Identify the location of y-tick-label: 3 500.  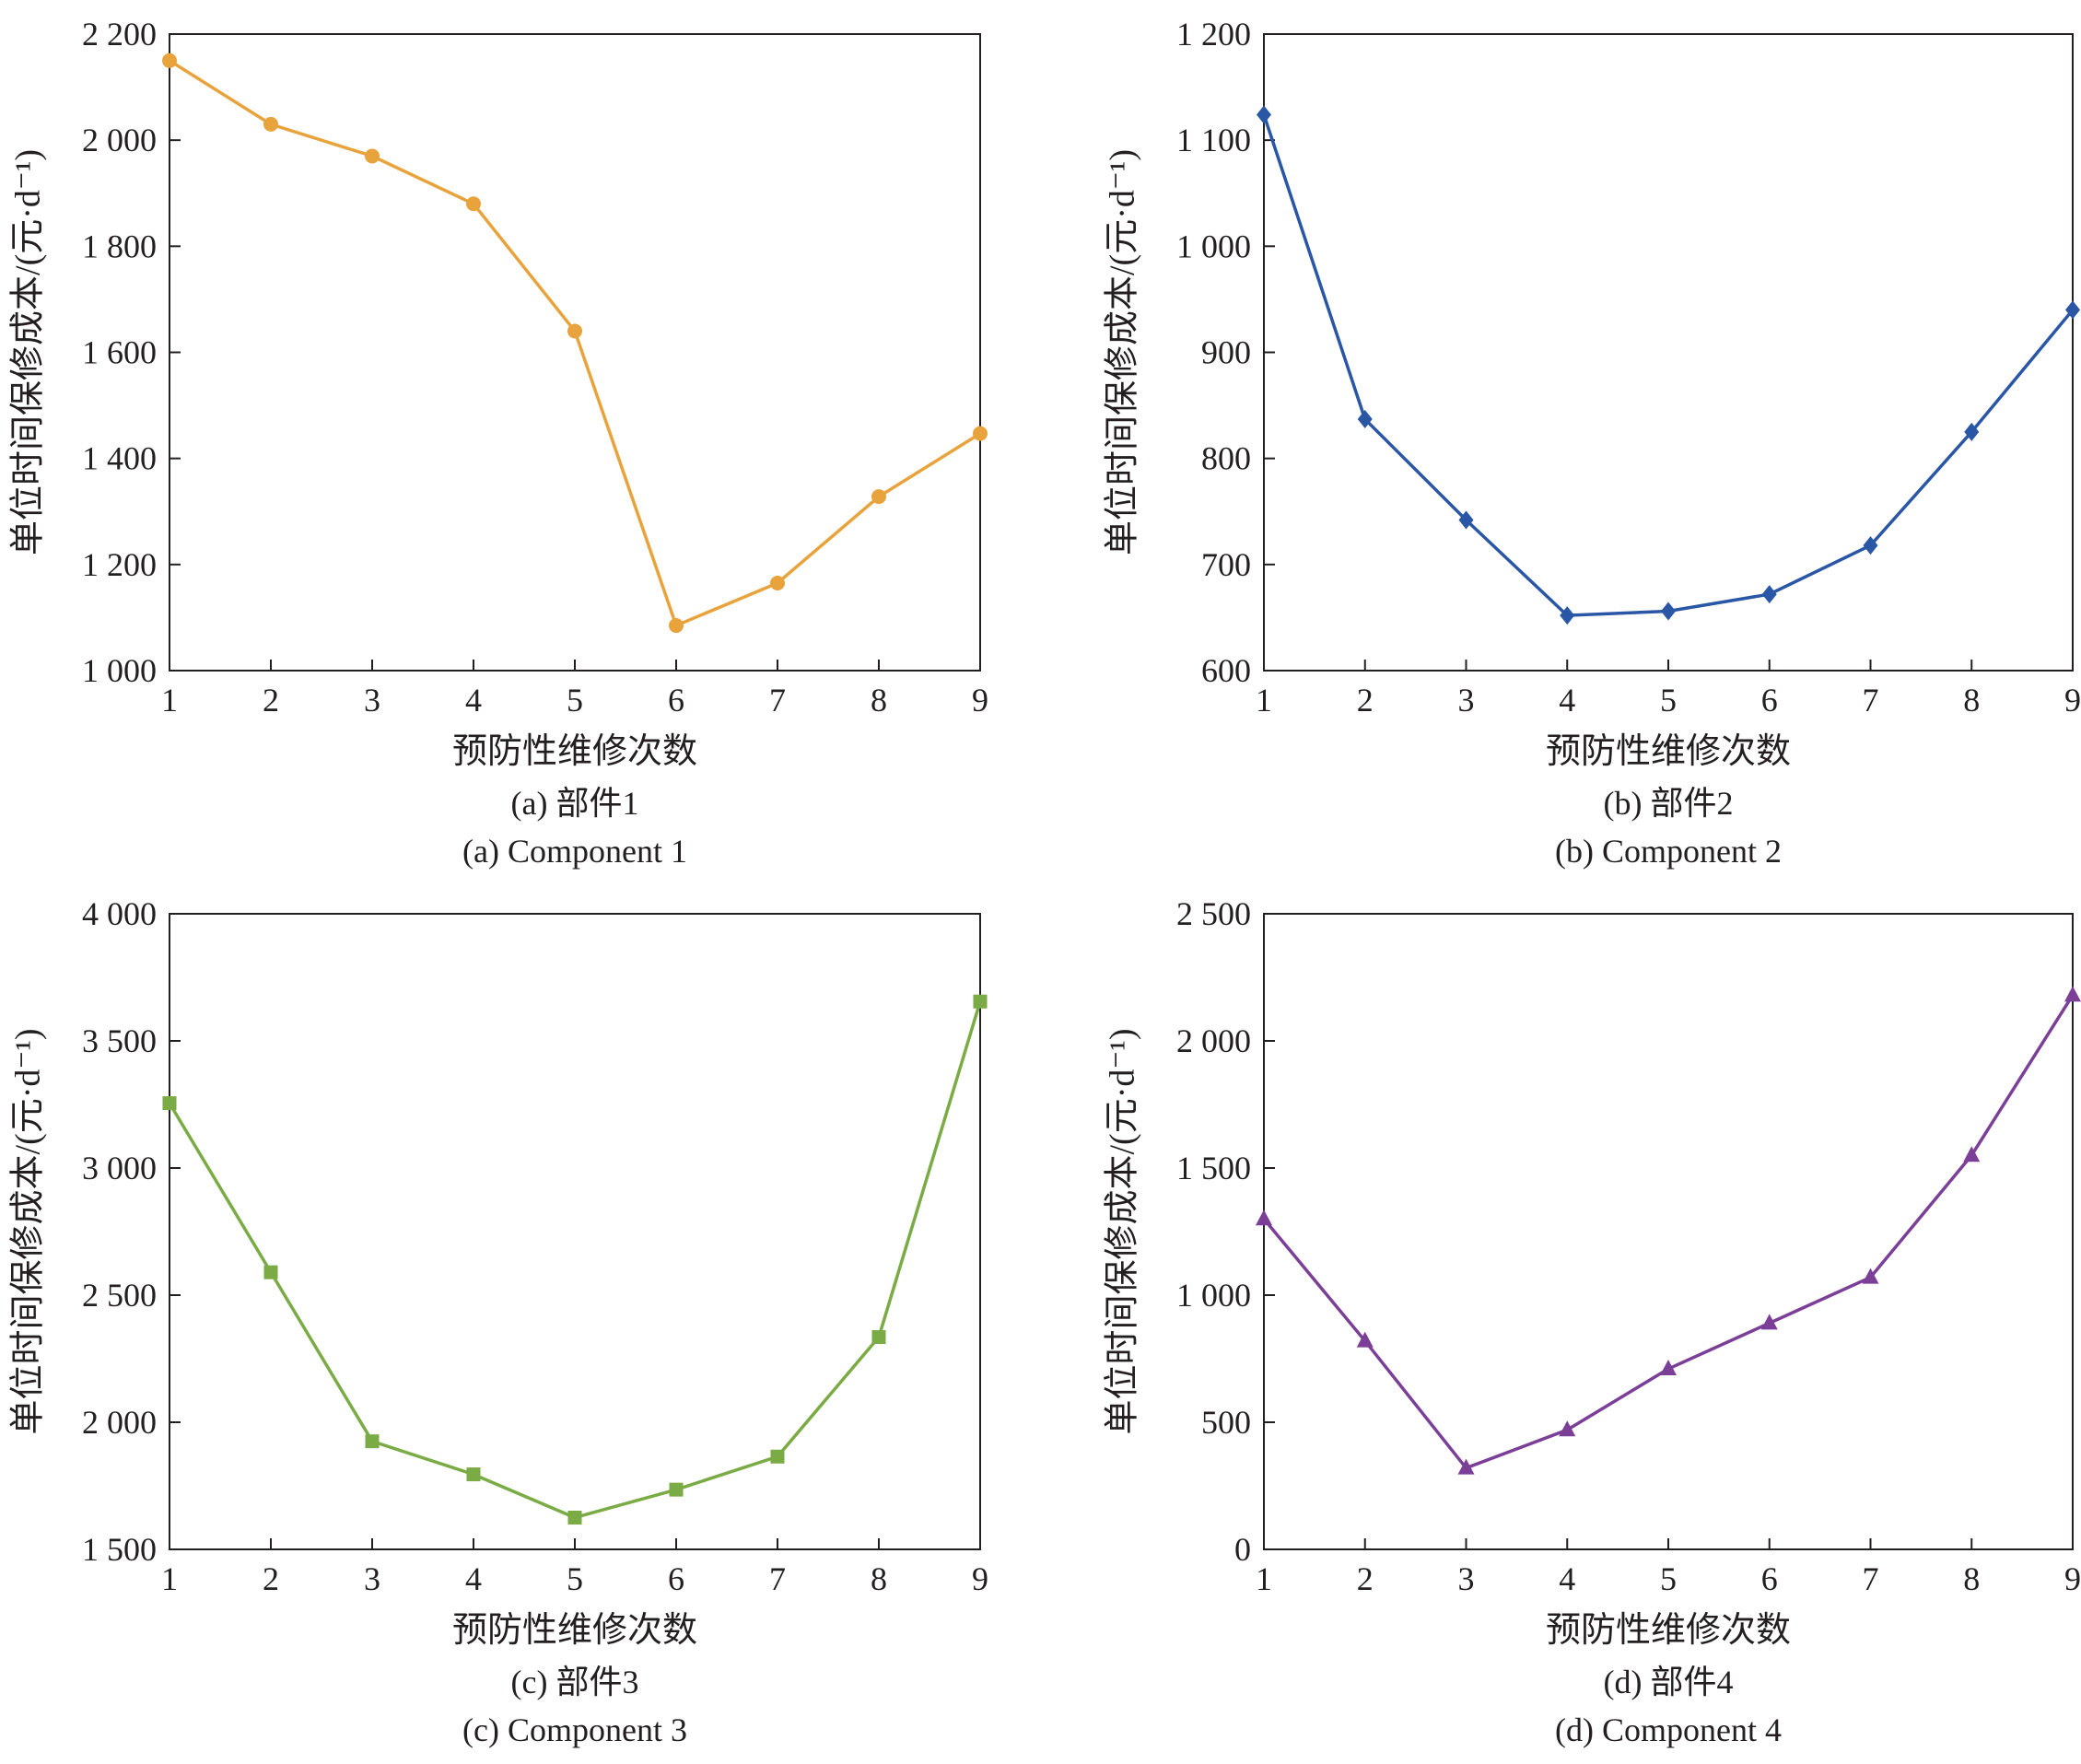
(120, 1041).